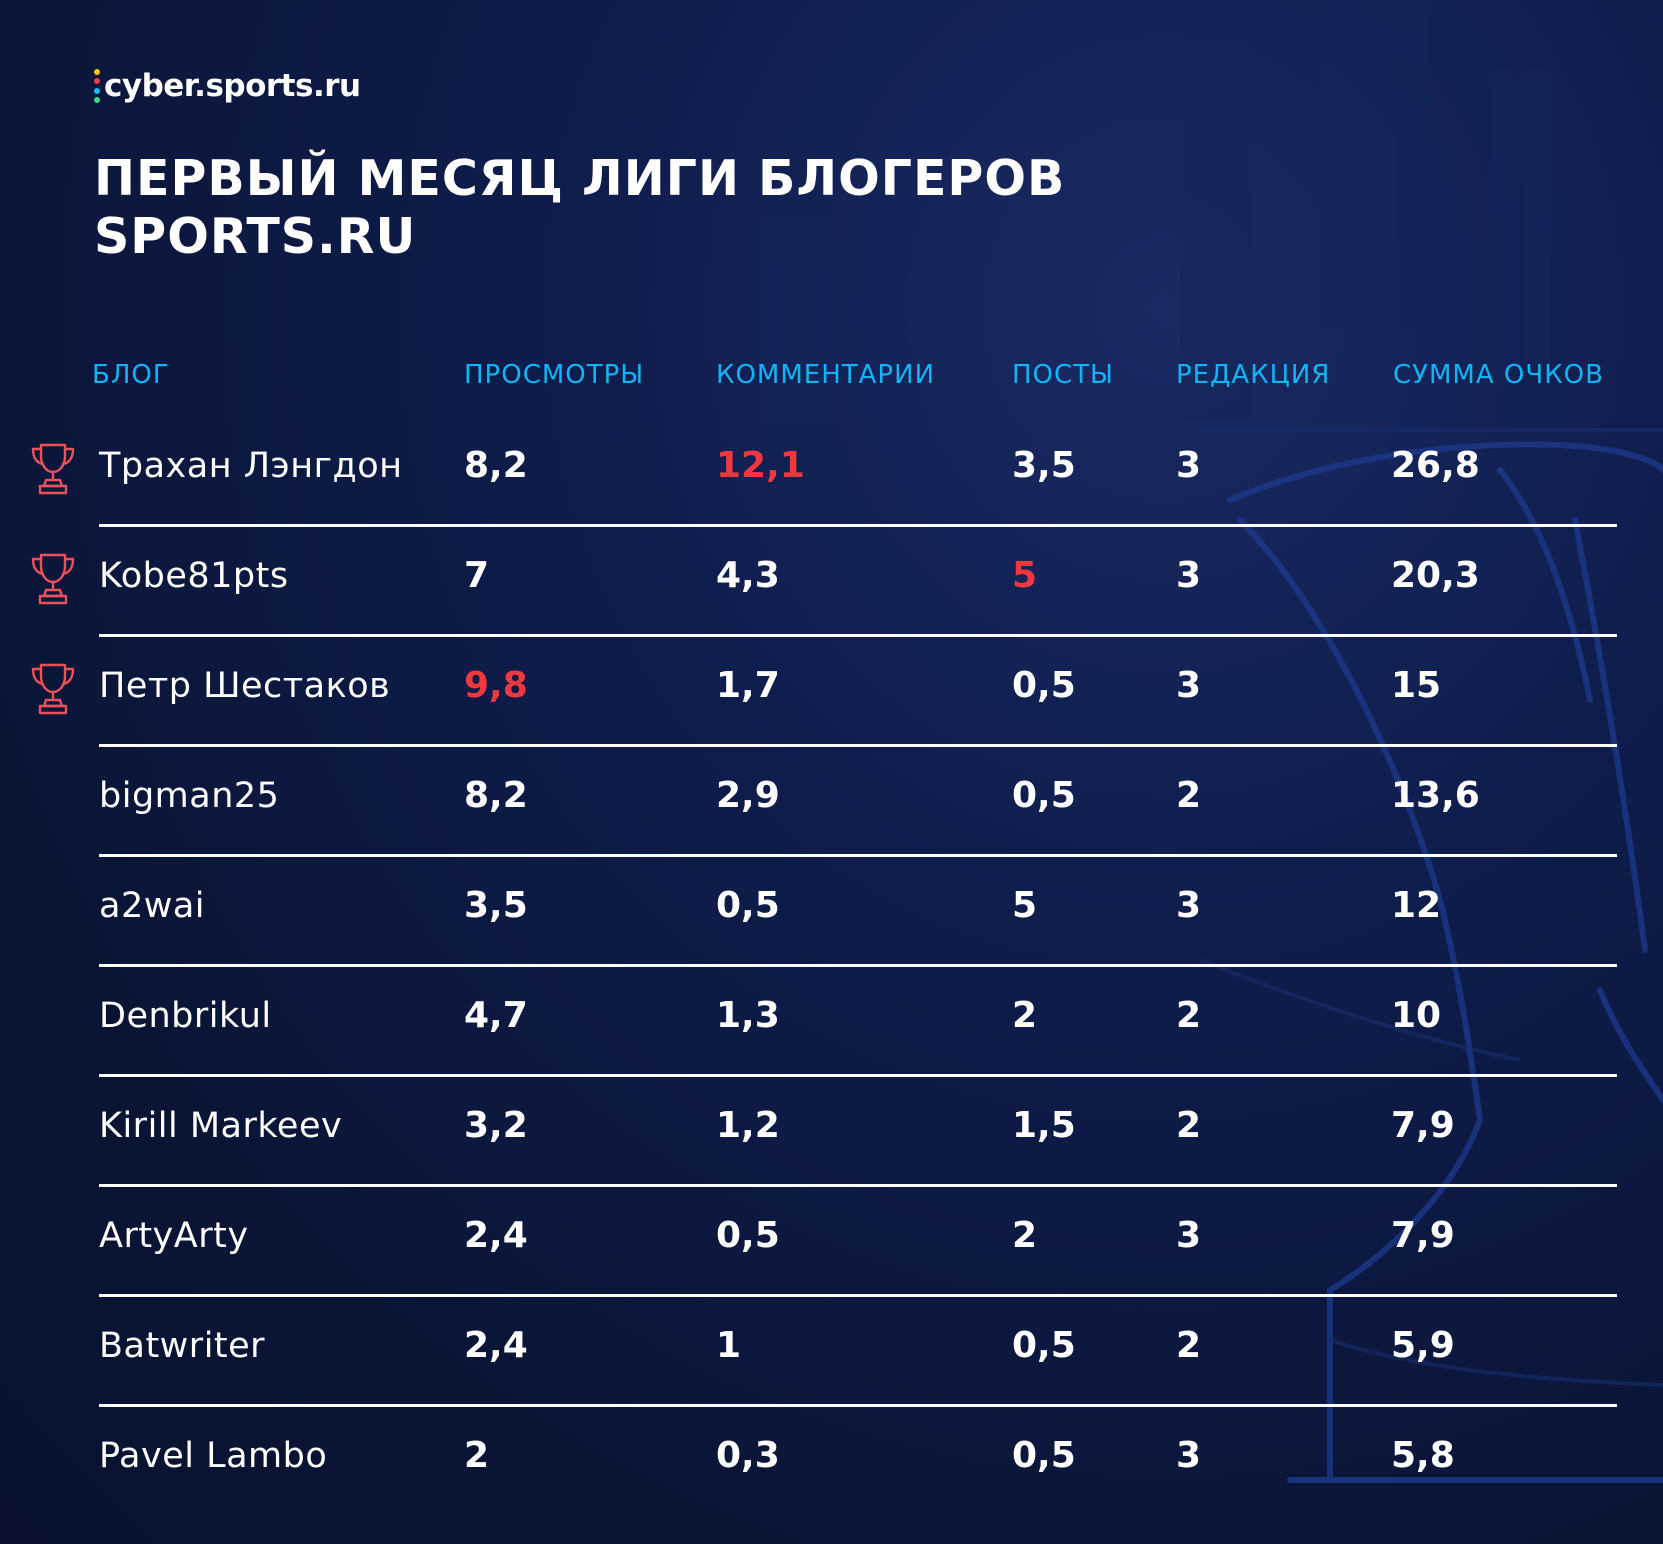 This screenshot has height=1544, width=1663. Describe the element at coordinates (826, 375) in the screenshot. I see `header-comments: КОММЕНТАРИИ` at that location.